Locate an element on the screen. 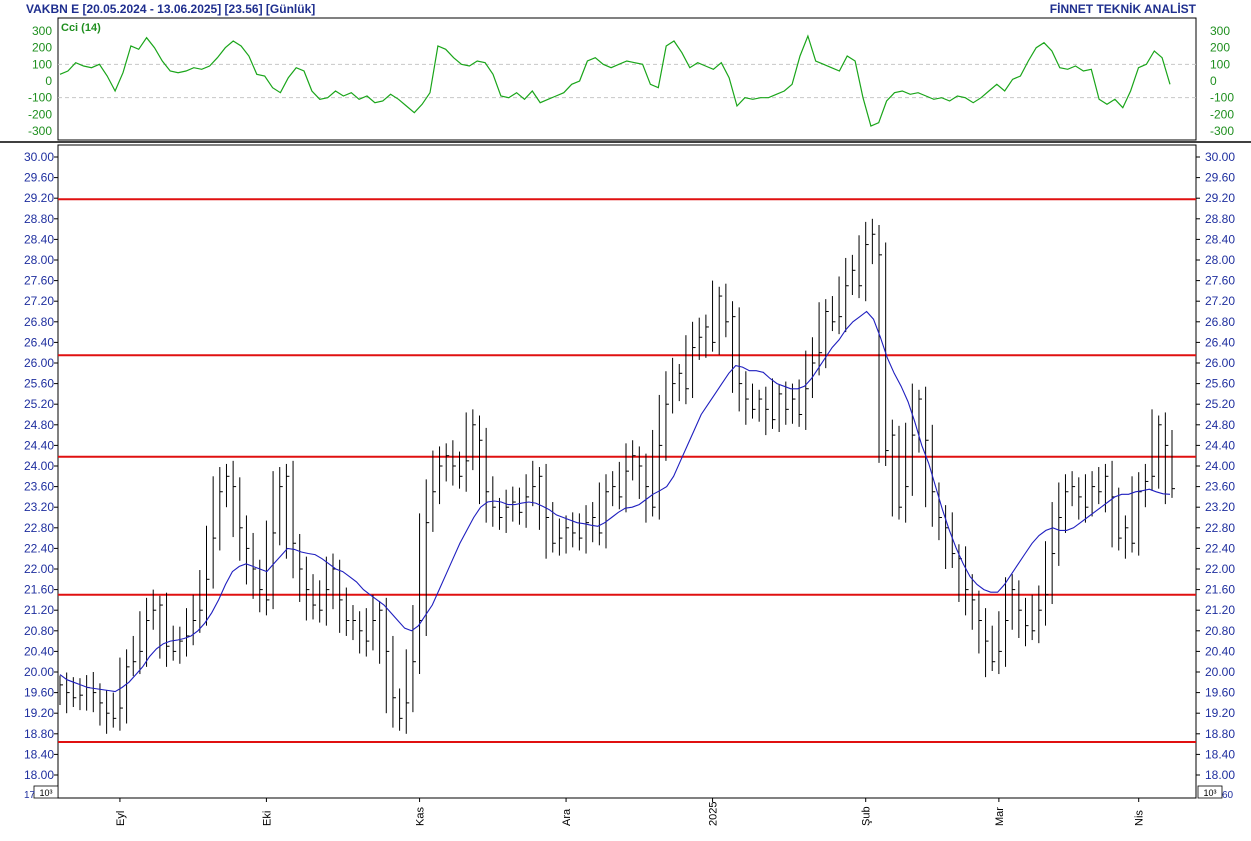 The height and width of the screenshot is (841, 1251). price-right-tick-label: 26.80 is located at coordinates (1220, 322).